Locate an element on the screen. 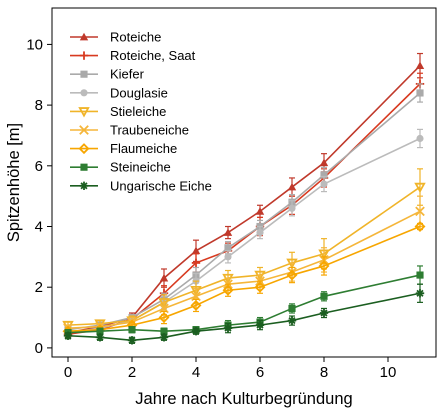 This screenshot has width=448, height=418. legend-item: Steineiche is located at coordinates (120, 167).